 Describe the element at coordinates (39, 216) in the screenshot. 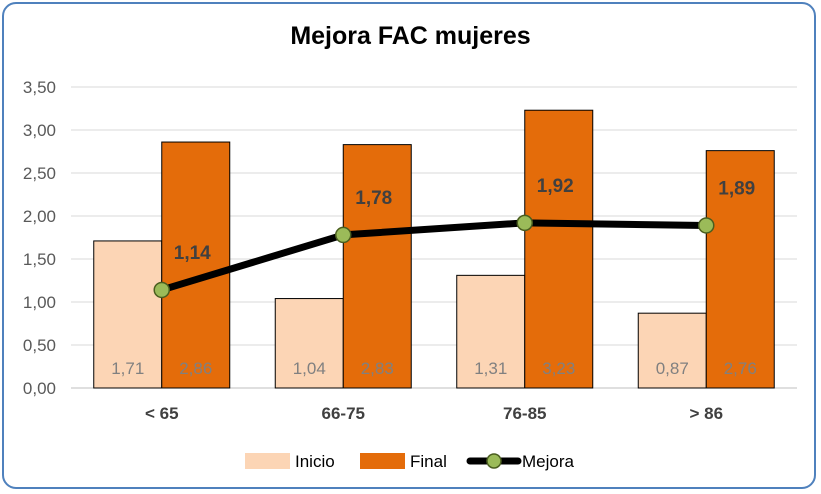

I see `y-tick-label: 2,00` at that location.